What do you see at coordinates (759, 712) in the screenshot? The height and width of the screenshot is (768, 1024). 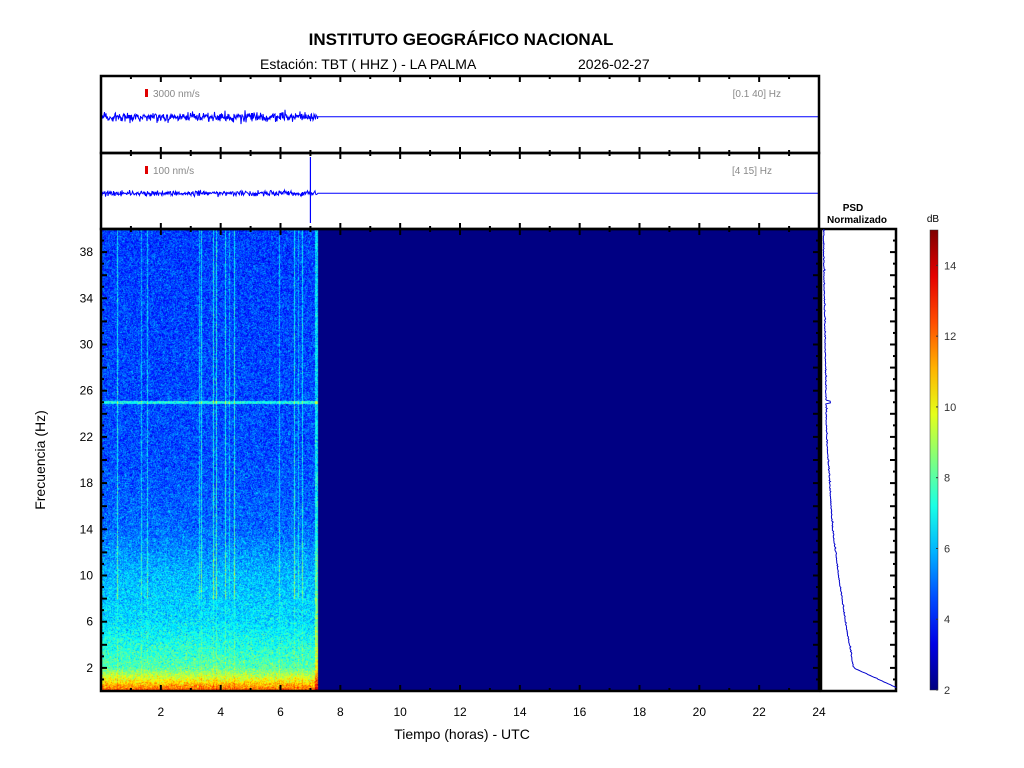 I see `x-tick-label: 22` at bounding box center [759, 712].